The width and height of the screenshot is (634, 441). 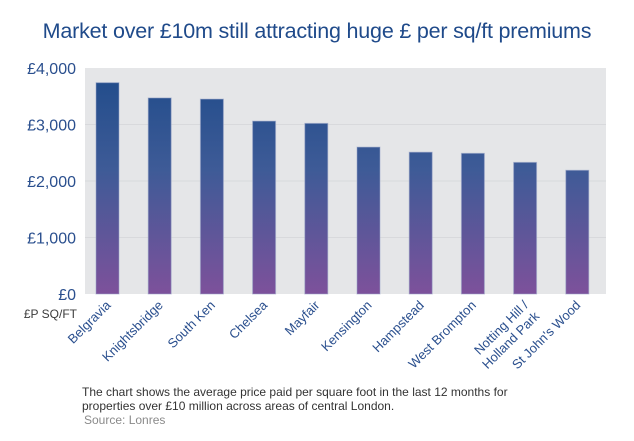 I want to click on x-tick-label: Belgravia, so click(x=89, y=321).